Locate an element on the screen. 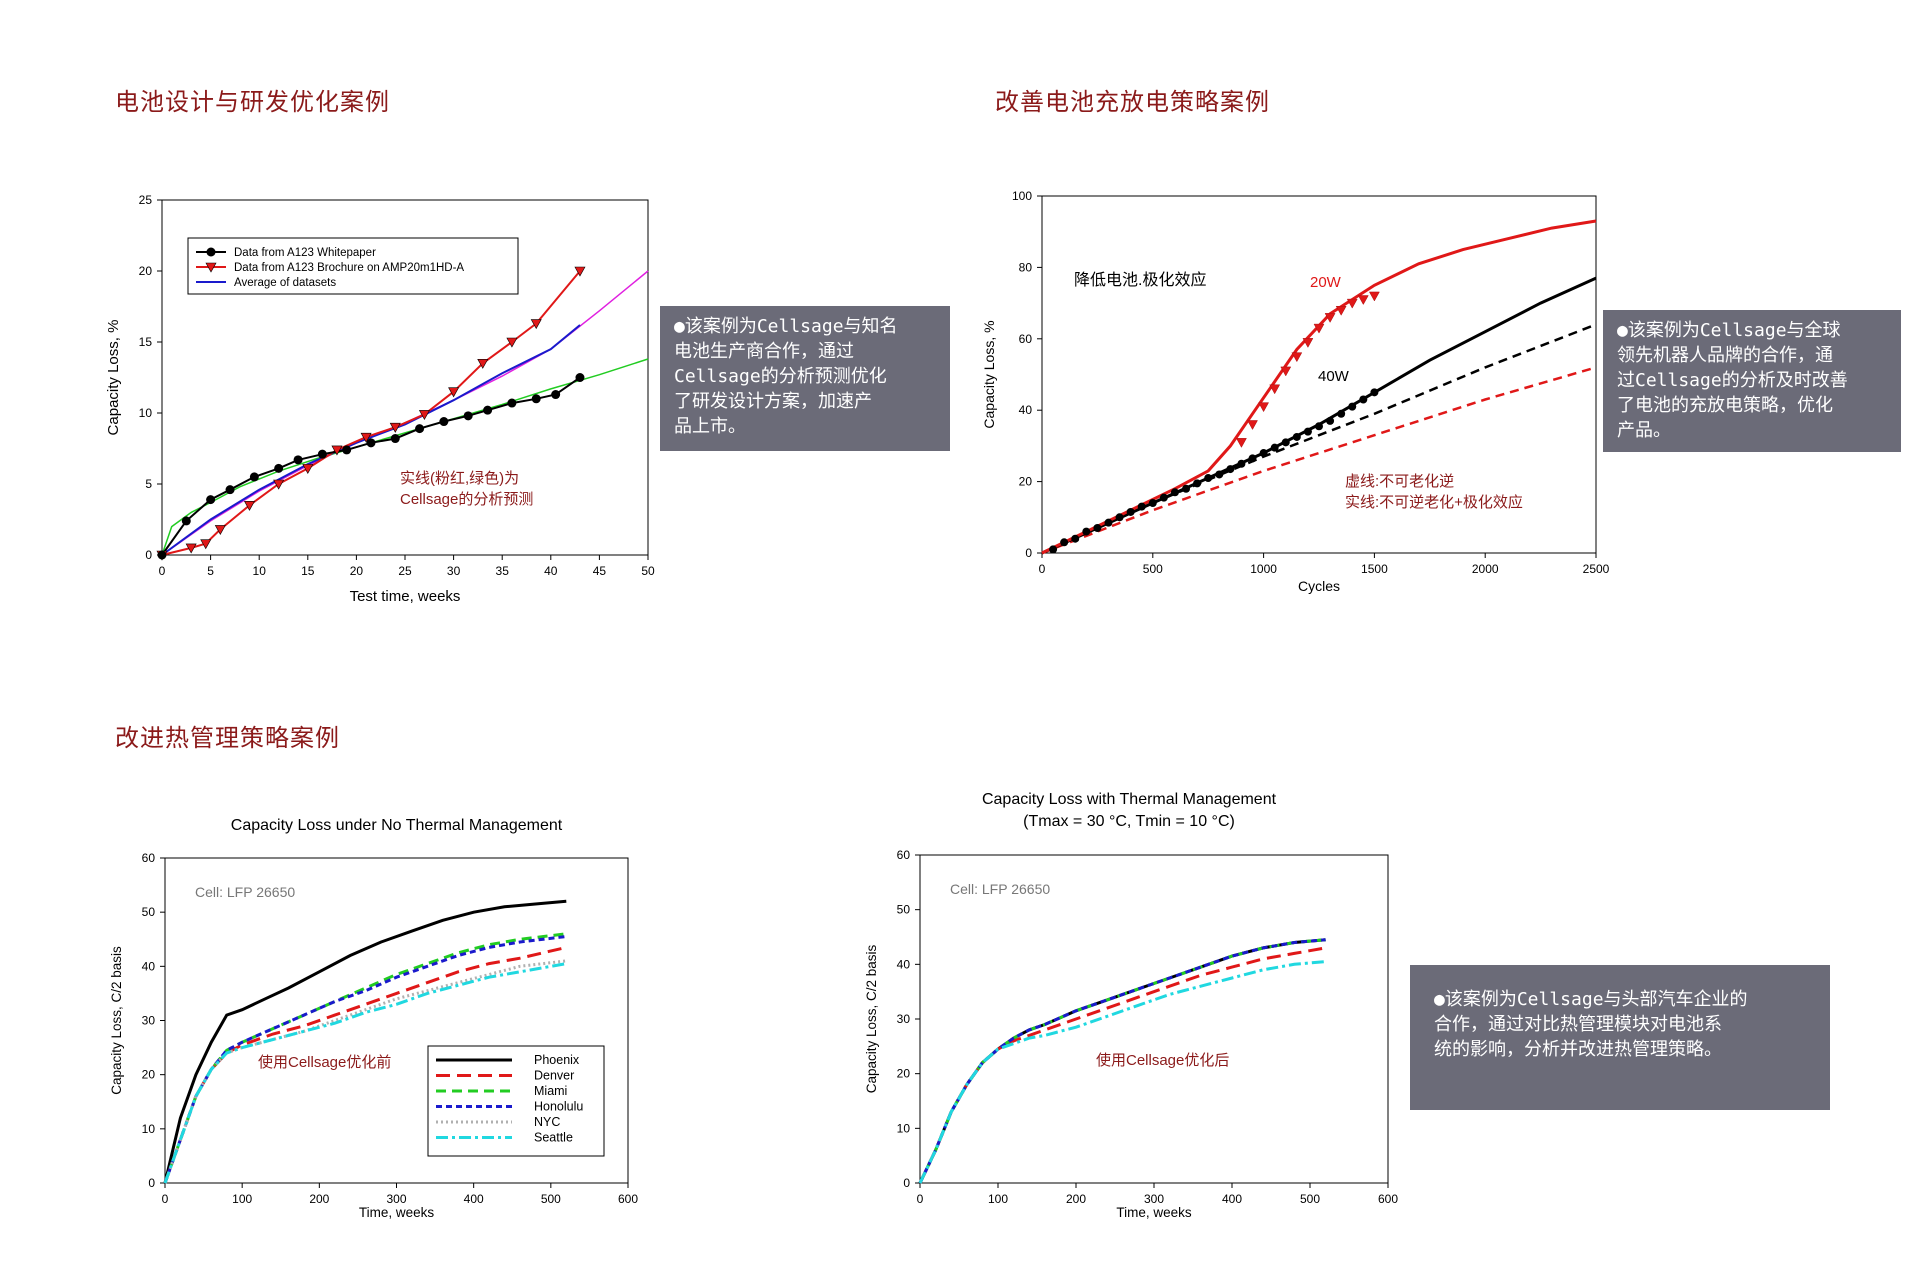  section-title-design: 电池设计与研发优化案例 is located at coordinates (252, 102).